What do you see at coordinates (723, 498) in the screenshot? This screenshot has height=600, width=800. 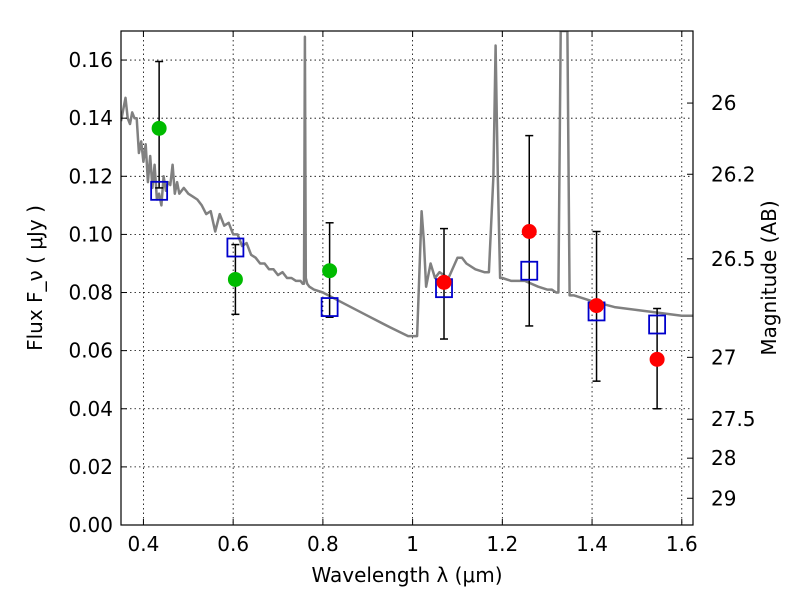 I see `right-tick-label: 29` at bounding box center [723, 498].